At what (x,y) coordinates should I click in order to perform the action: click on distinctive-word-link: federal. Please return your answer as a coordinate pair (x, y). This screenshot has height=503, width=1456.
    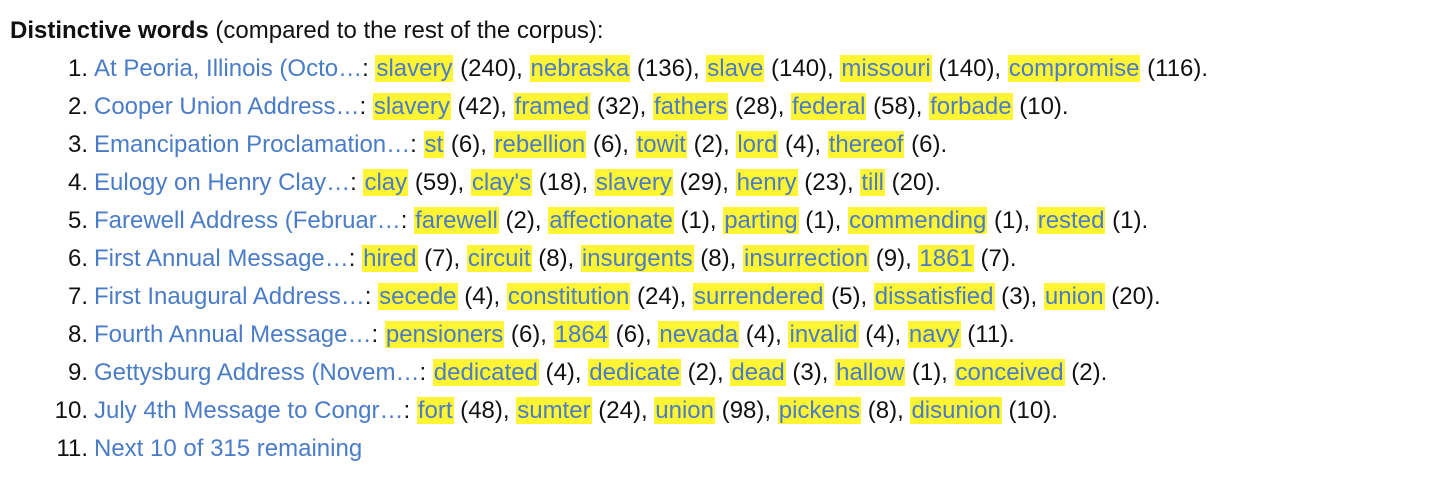
    Looking at the image, I should click on (829, 106).